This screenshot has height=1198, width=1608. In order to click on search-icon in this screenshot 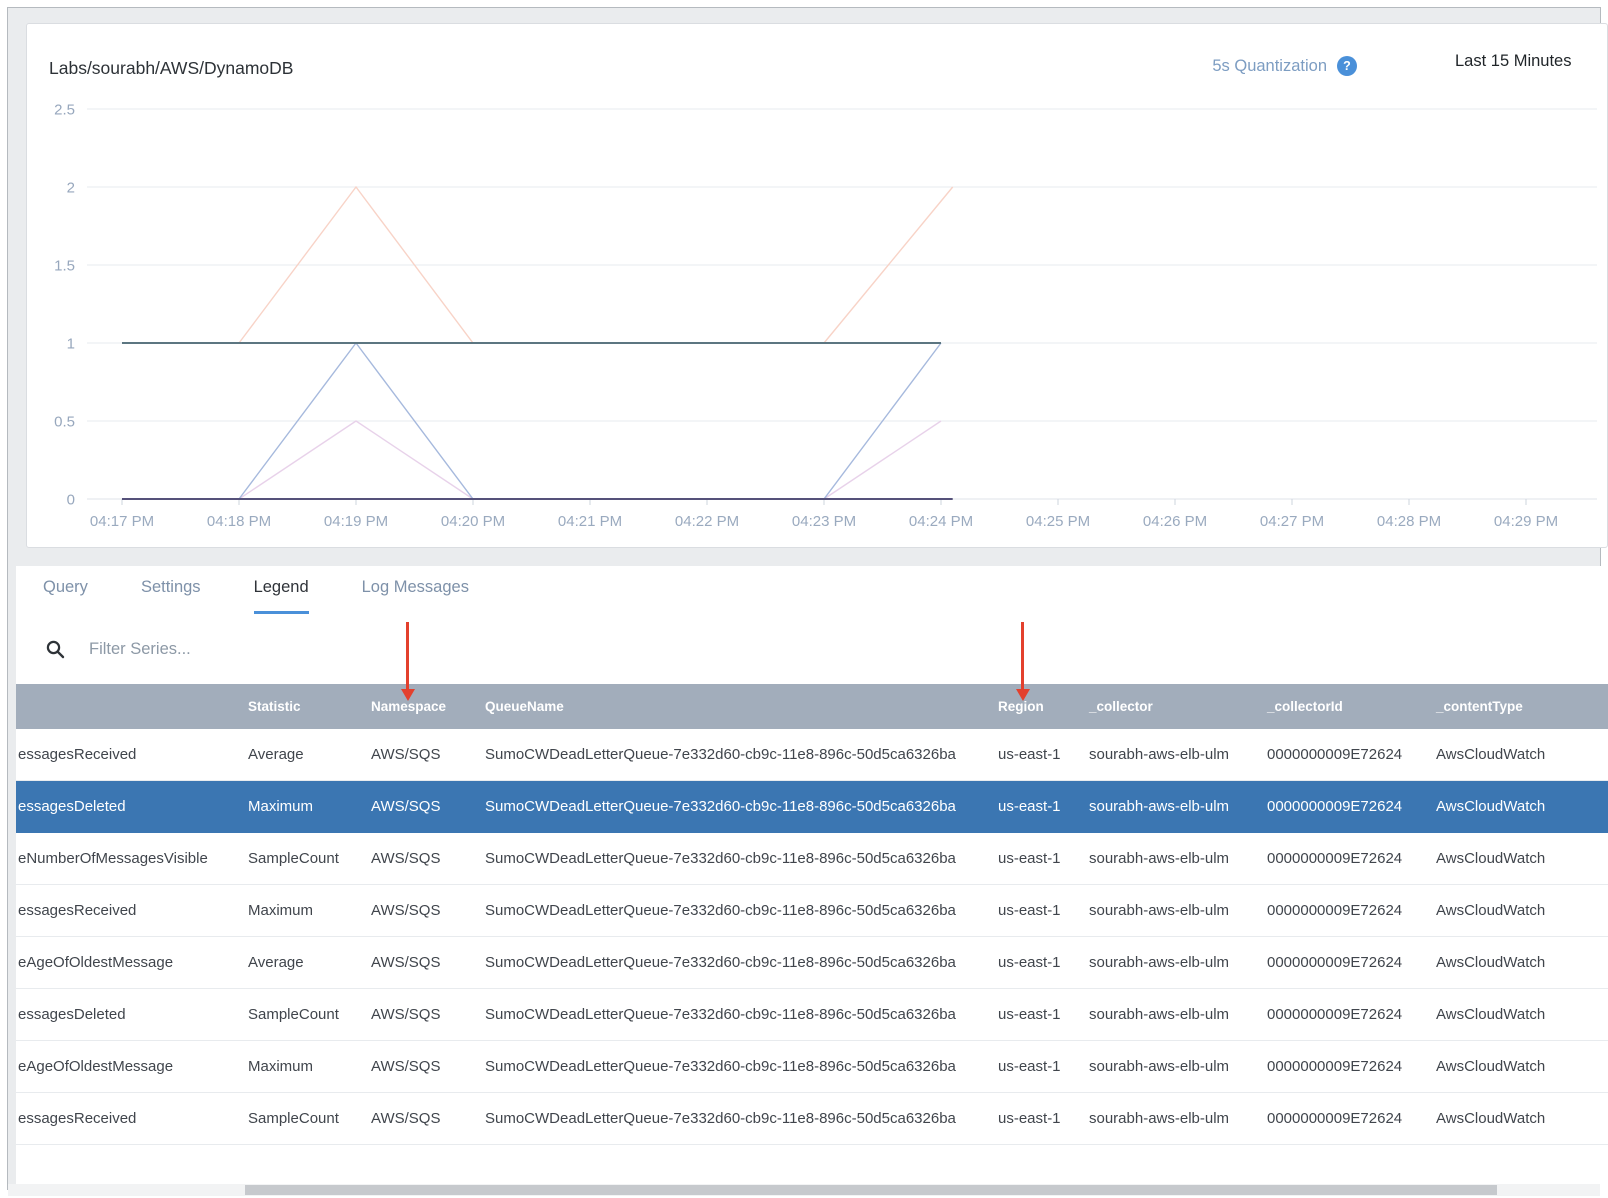, I will do `click(55, 649)`.